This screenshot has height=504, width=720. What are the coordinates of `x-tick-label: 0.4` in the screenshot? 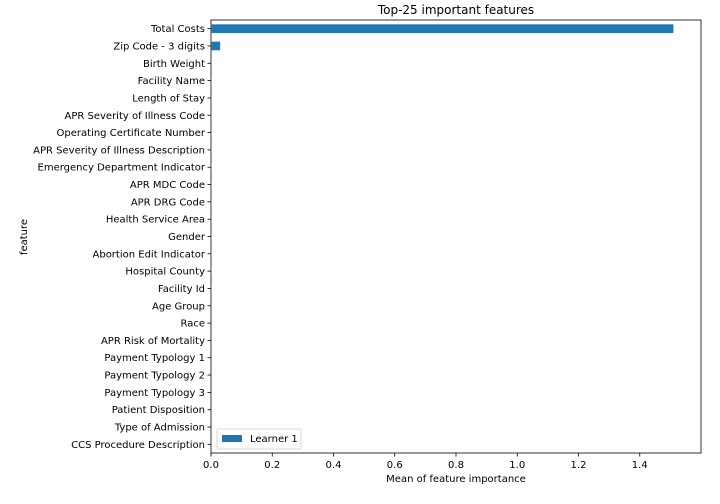 It's located at (334, 465).